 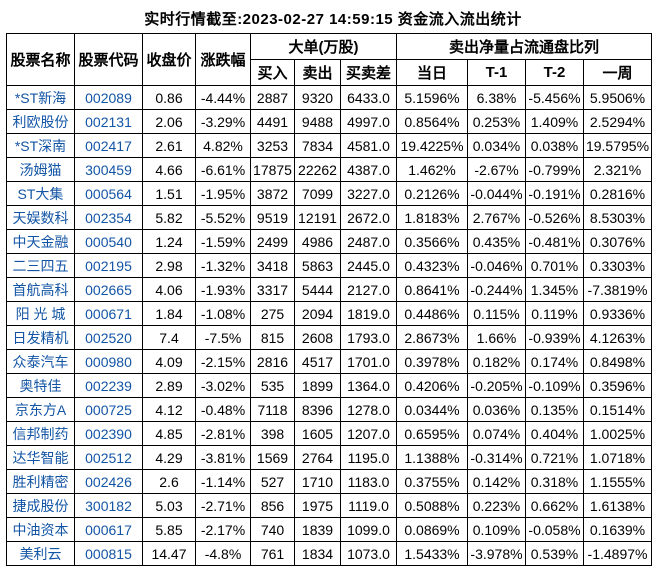 I want to click on cell-close-price: 2.98, so click(x=169, y=265).